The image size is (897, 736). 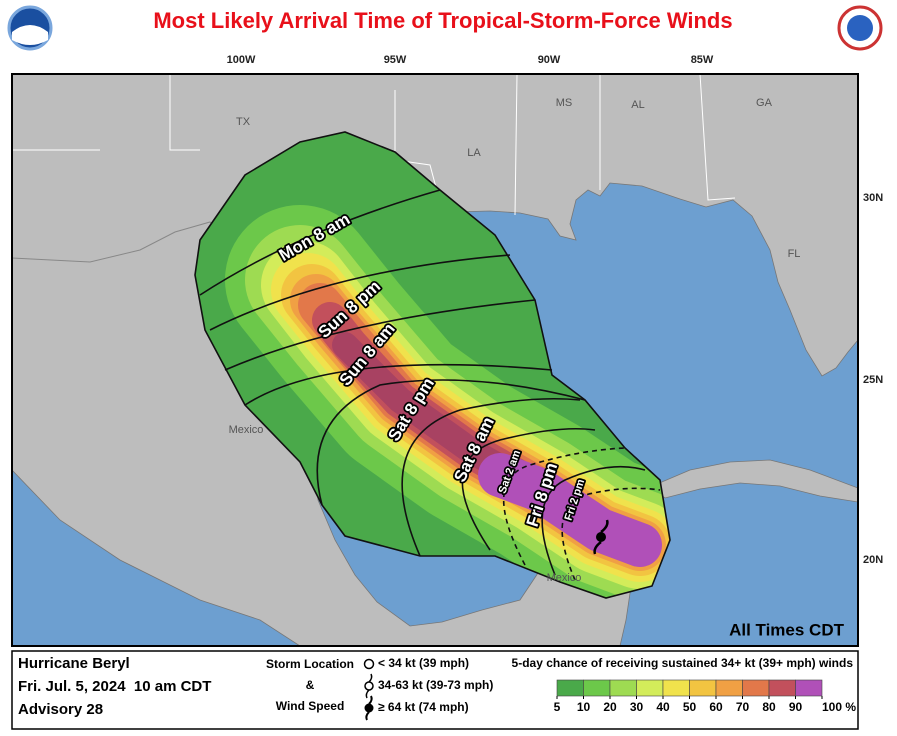 I want to click on swath-band, so click(x=570, y=510).